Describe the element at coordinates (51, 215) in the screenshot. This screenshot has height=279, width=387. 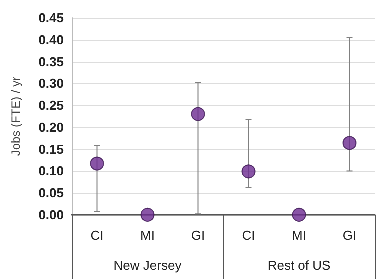
I see `y-tick-label: 0.00` at that location.